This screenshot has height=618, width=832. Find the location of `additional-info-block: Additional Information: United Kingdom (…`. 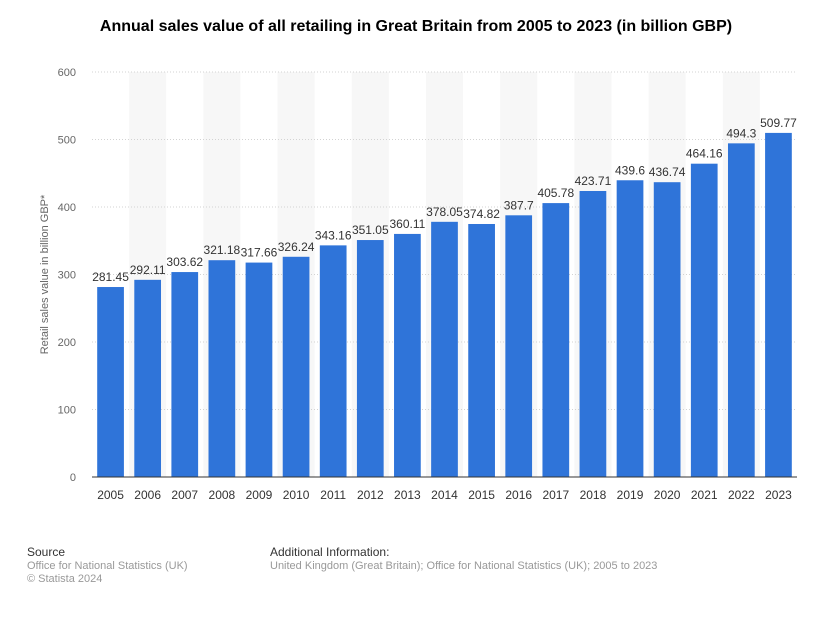

additional-info-block: Additional Information: United Kingdom (… is located at coordinates (463, 559).